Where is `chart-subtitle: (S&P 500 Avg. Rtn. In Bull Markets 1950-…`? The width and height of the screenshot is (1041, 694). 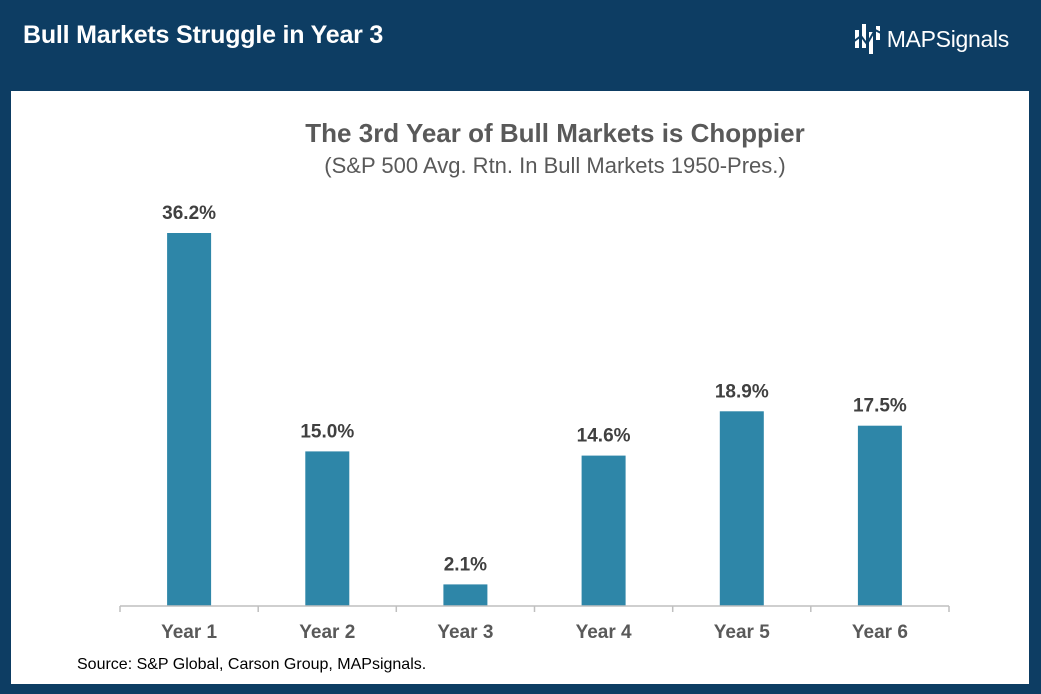 chart-subtitle: (S&P 500 Avg. Rtn. In Bull Markets 1950-… is located at coordinates (554, 165).